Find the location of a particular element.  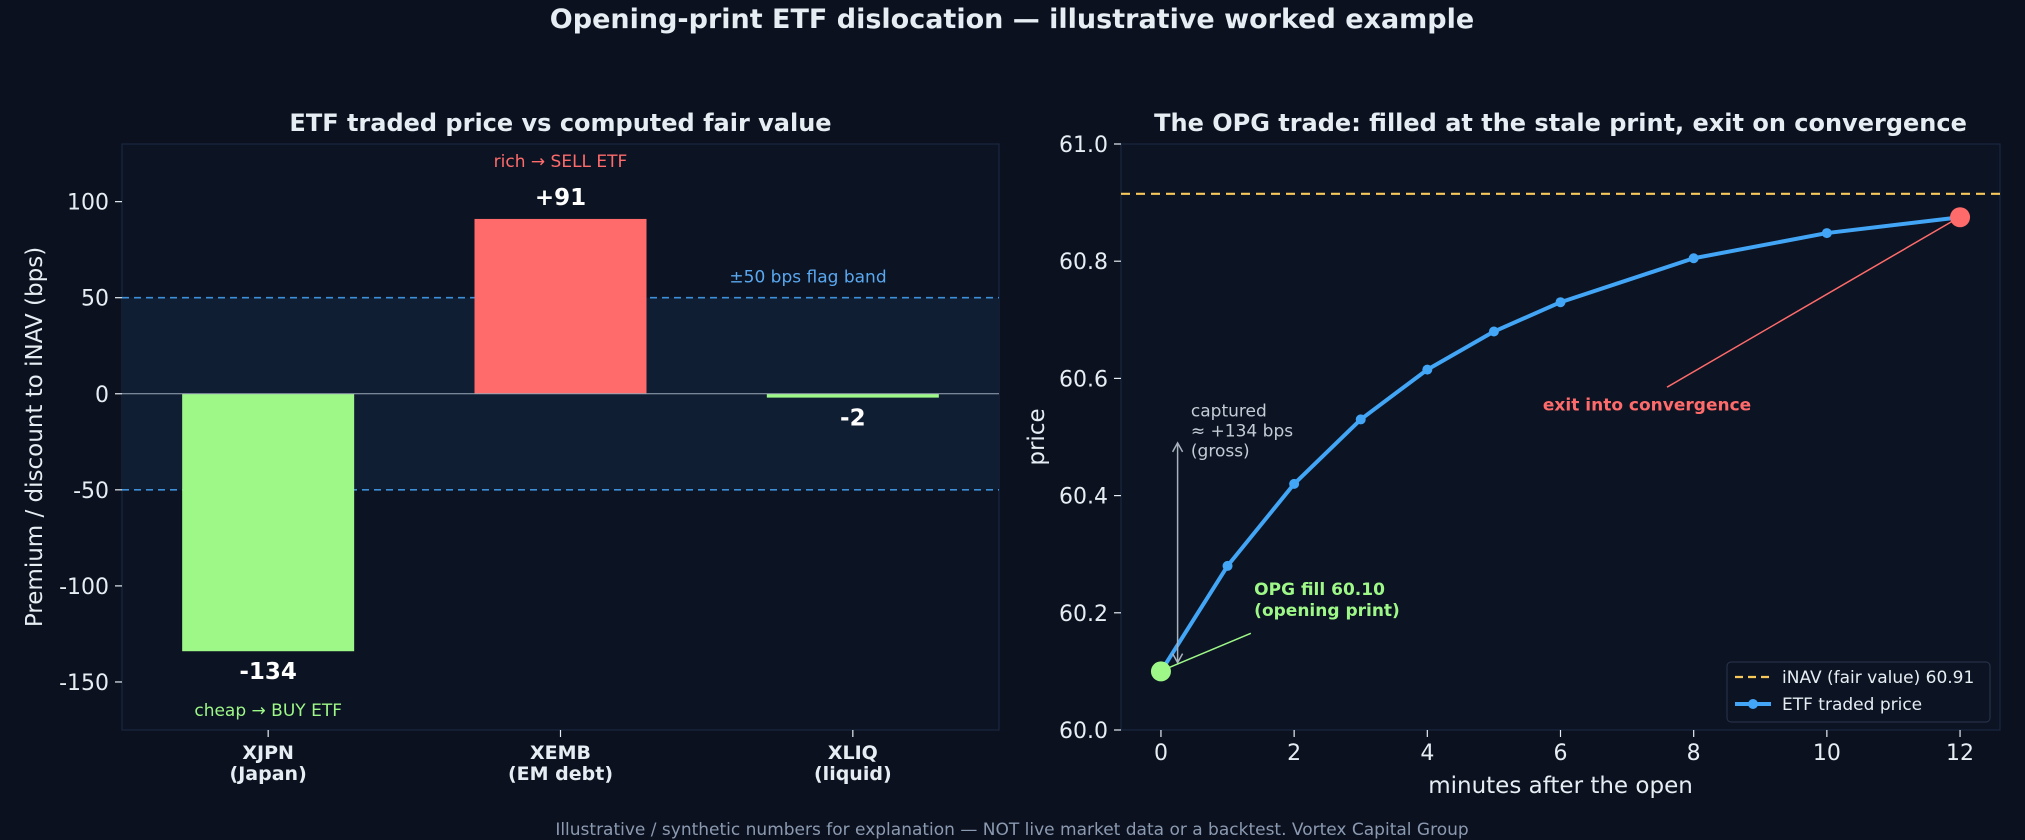

x-tick-label: 8 is located at coordinates (1694, 753).